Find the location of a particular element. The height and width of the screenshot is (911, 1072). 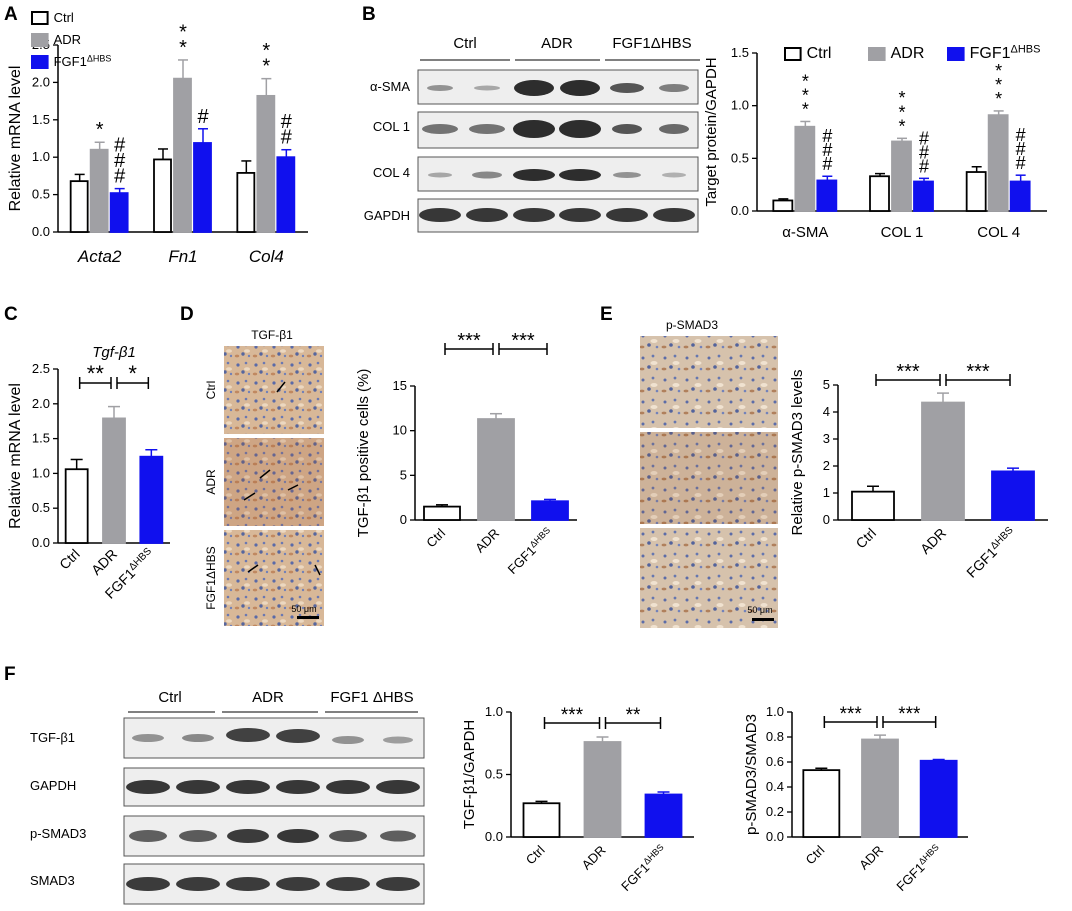

legend-label: ADR is located at coordinates (908, 53).